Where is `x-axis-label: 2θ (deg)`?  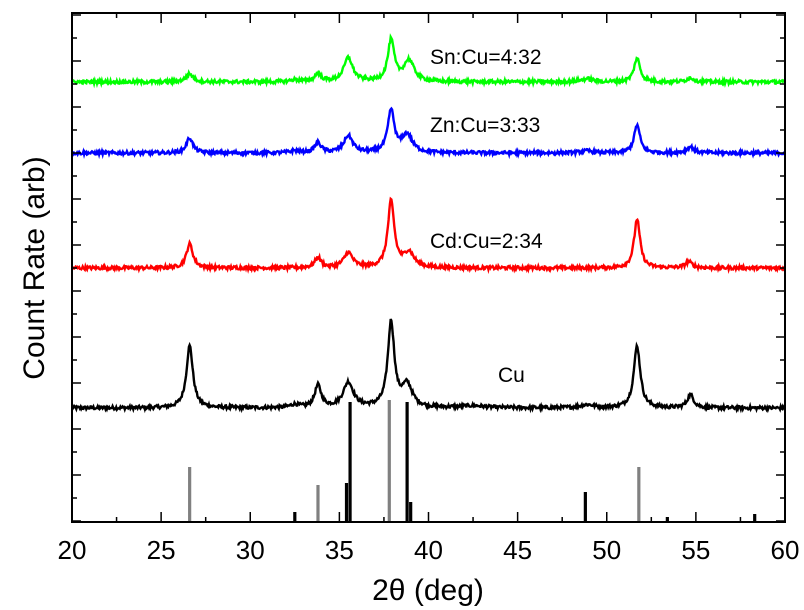
x-axis-label: 2θ (deg) is located at coordinates (428, 590).